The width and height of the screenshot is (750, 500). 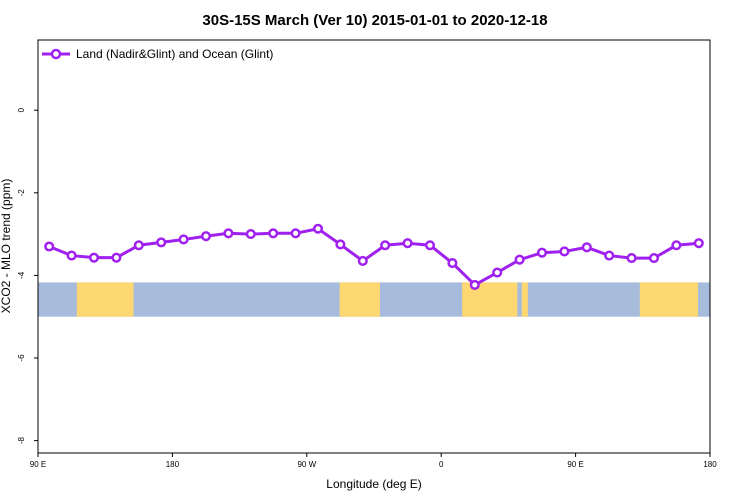 What do you see at coordinates (373, 461) in the screenshot?
I see `x-axis: 90 E 180 90 W 0 90 E 180` at bounding box center [373, 461].